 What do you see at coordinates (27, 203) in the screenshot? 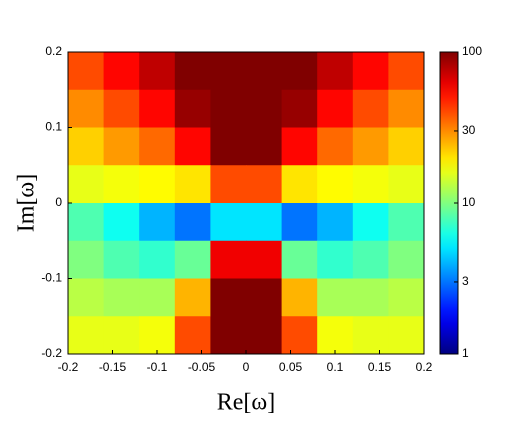
I see `y-axis-label: Im[ω]` at bounding box center [27, 203].